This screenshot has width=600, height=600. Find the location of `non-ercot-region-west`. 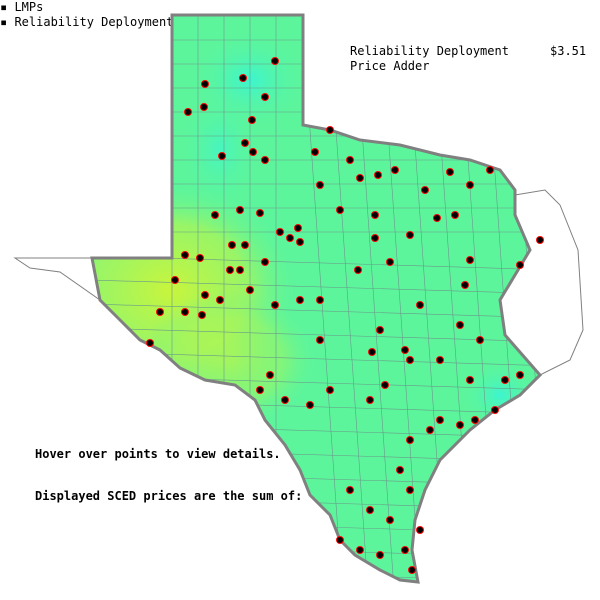

non-ercot-region-west is located at coordinates (57, 279).